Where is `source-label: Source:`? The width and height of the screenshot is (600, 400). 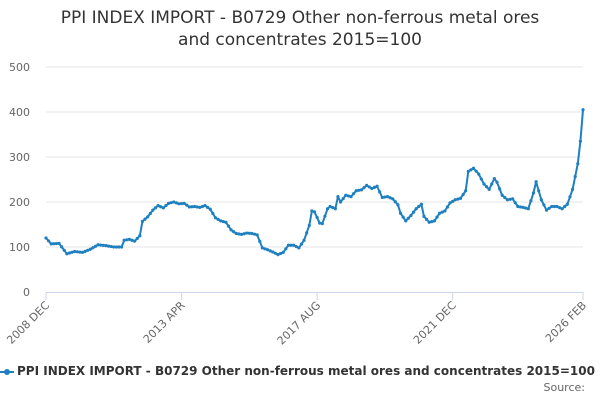 source-label: Source: is located at coordinates (564, 387).